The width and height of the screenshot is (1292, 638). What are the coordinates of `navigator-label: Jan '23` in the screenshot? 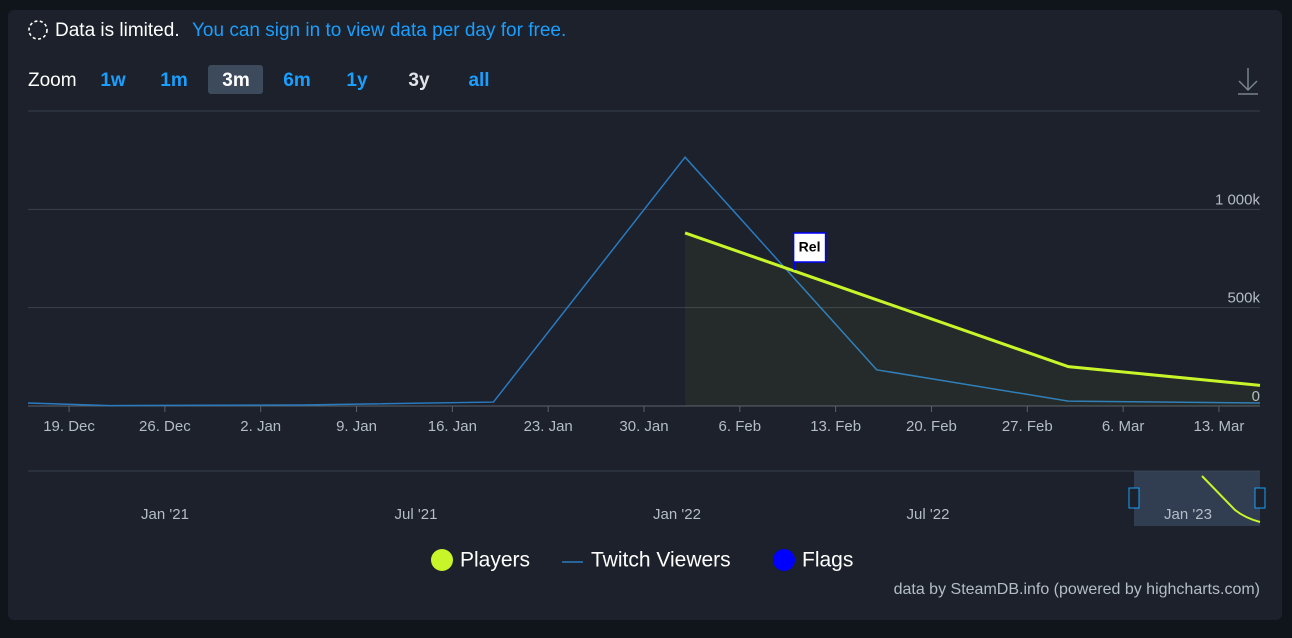 It's located at (1188, 514).